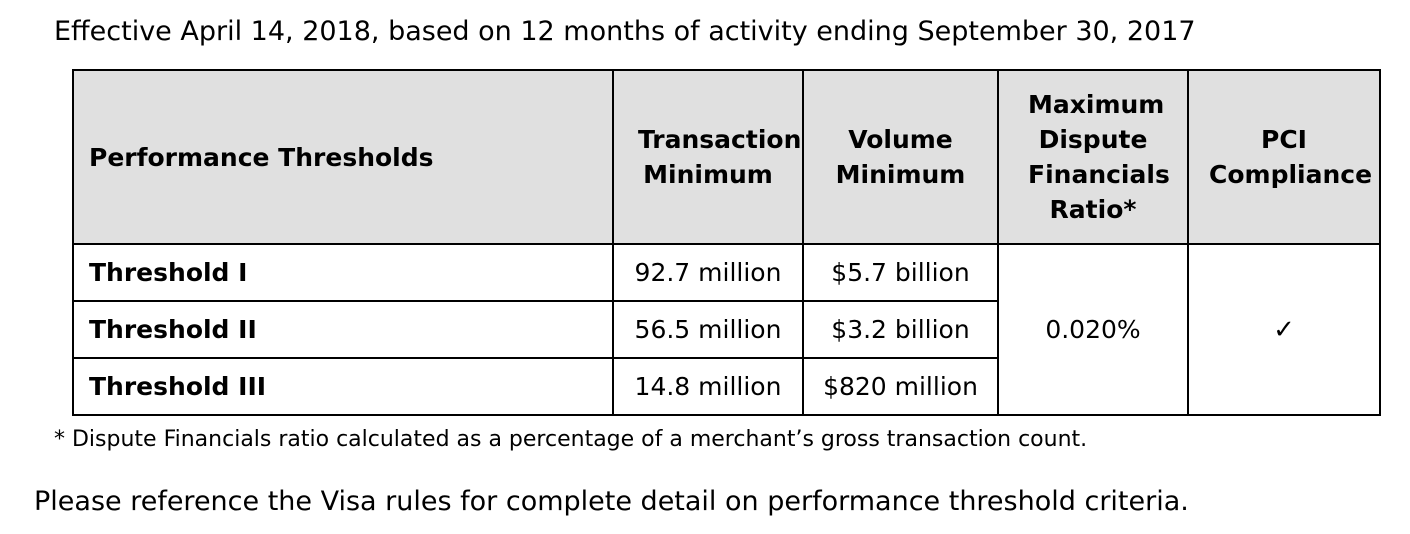  I want to click on header-volume-minimum-label: Volume Minimum, so click(900, 157).